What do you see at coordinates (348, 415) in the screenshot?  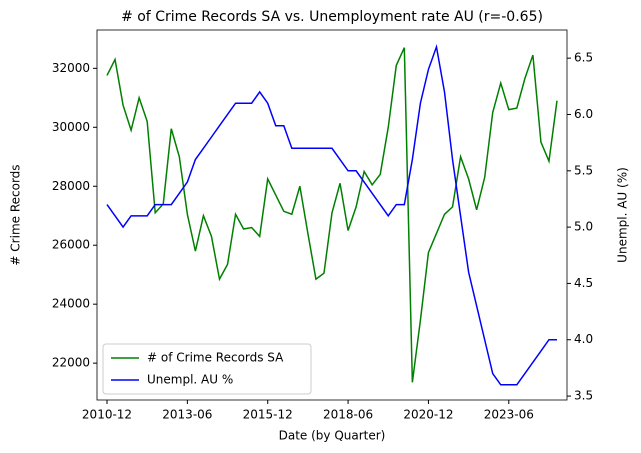 I see `x-tick-label: 2018-06` at bounding box center [348, 415].